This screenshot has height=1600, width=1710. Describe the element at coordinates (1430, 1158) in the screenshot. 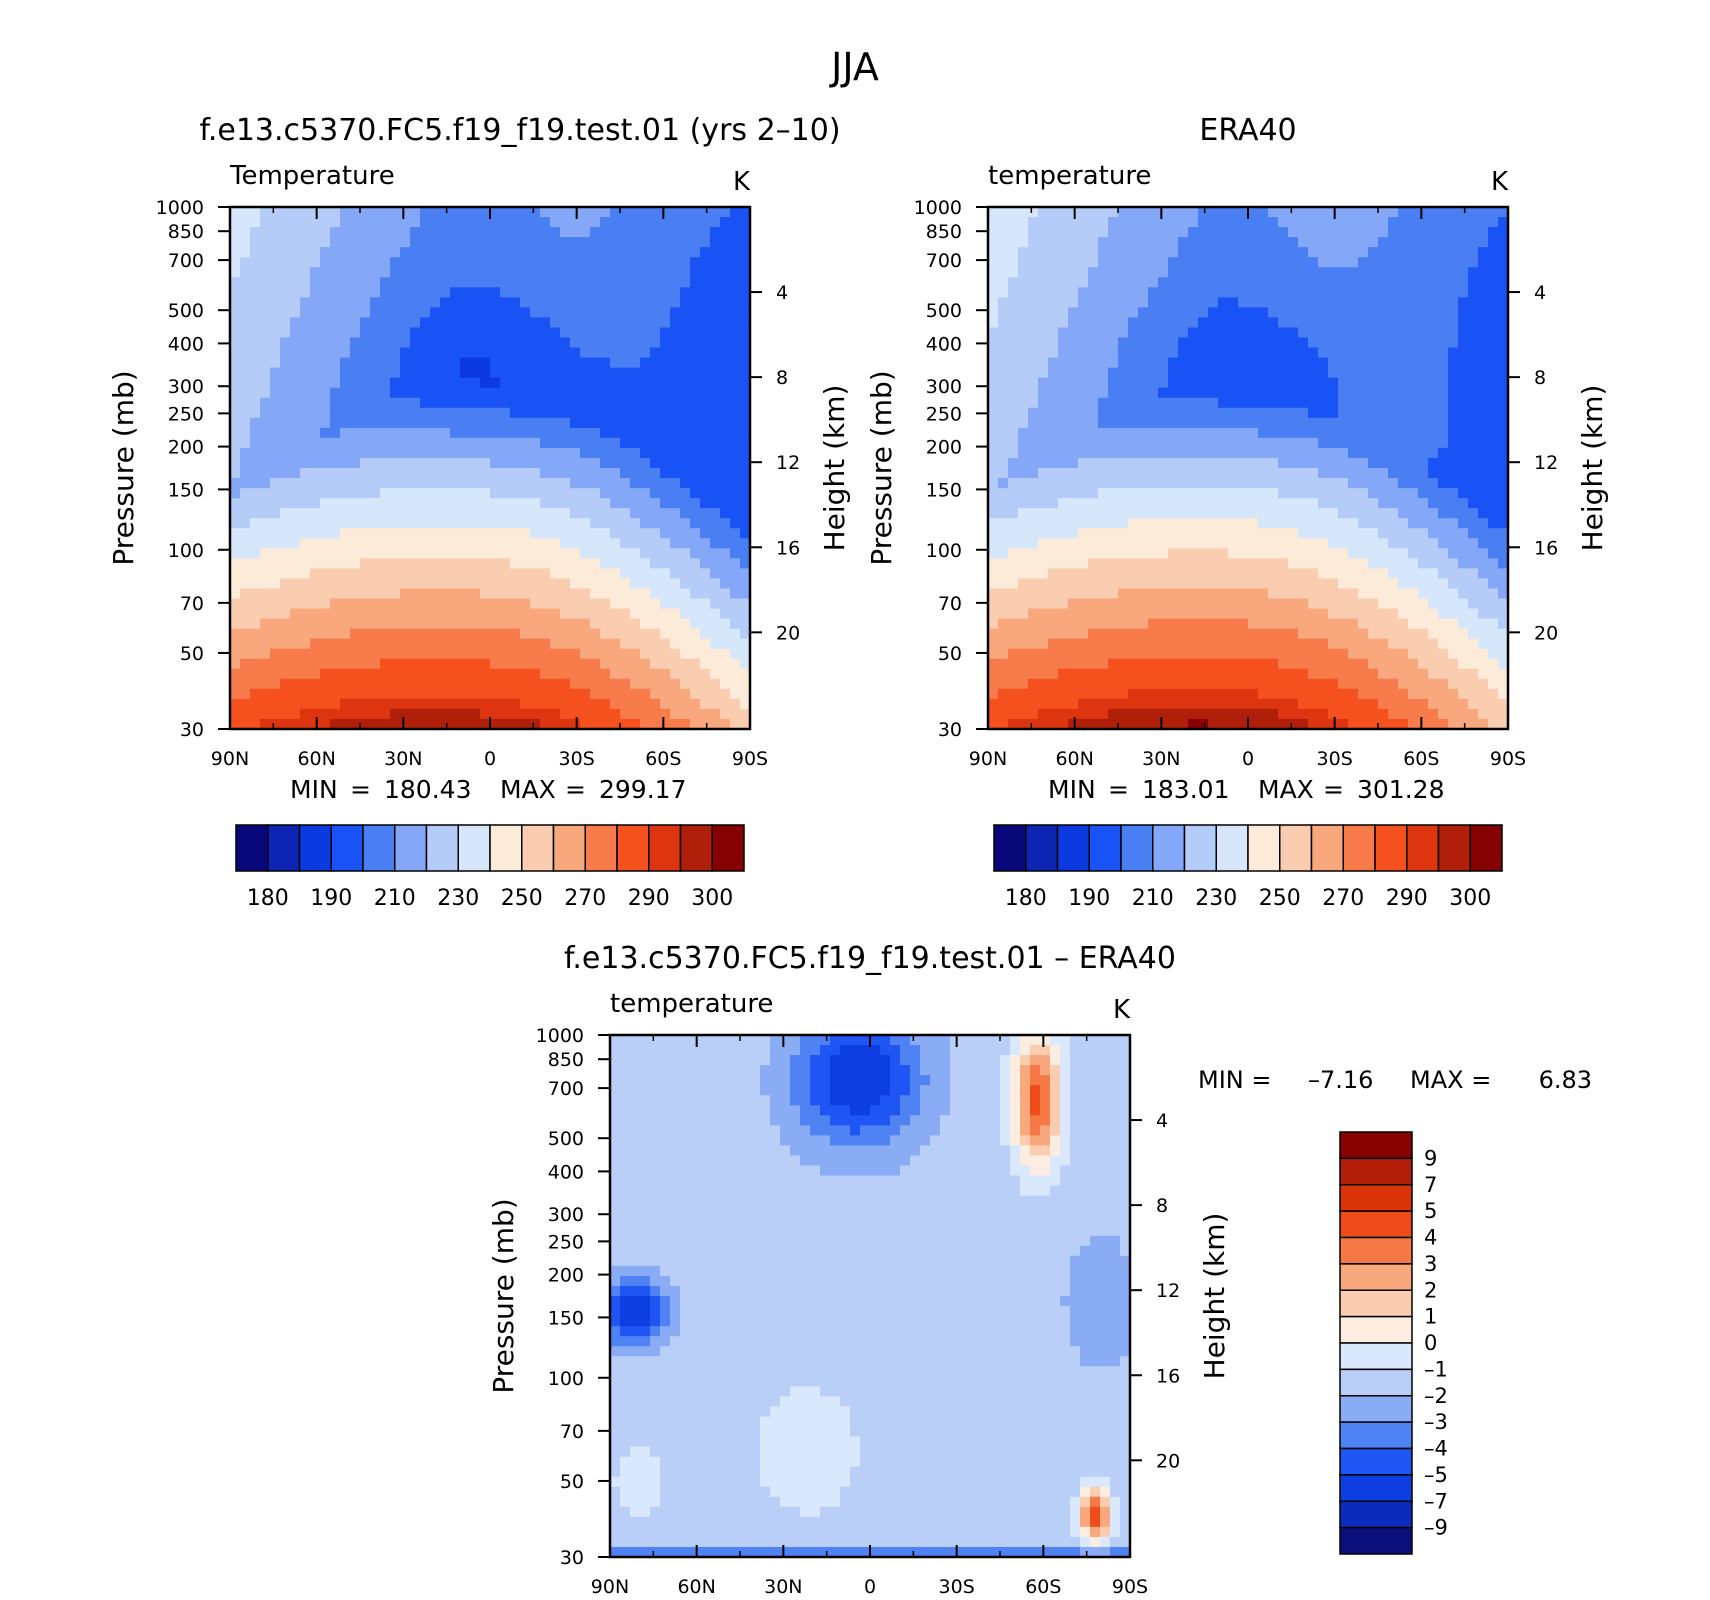

I see `colorbar-label: 9` at that location.